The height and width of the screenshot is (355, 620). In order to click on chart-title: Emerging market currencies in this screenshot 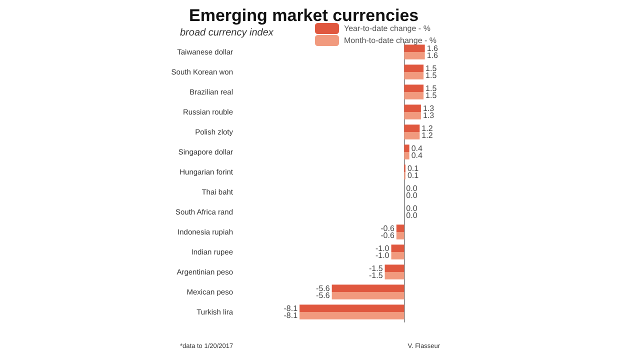, I will do `click(304, 15)`.